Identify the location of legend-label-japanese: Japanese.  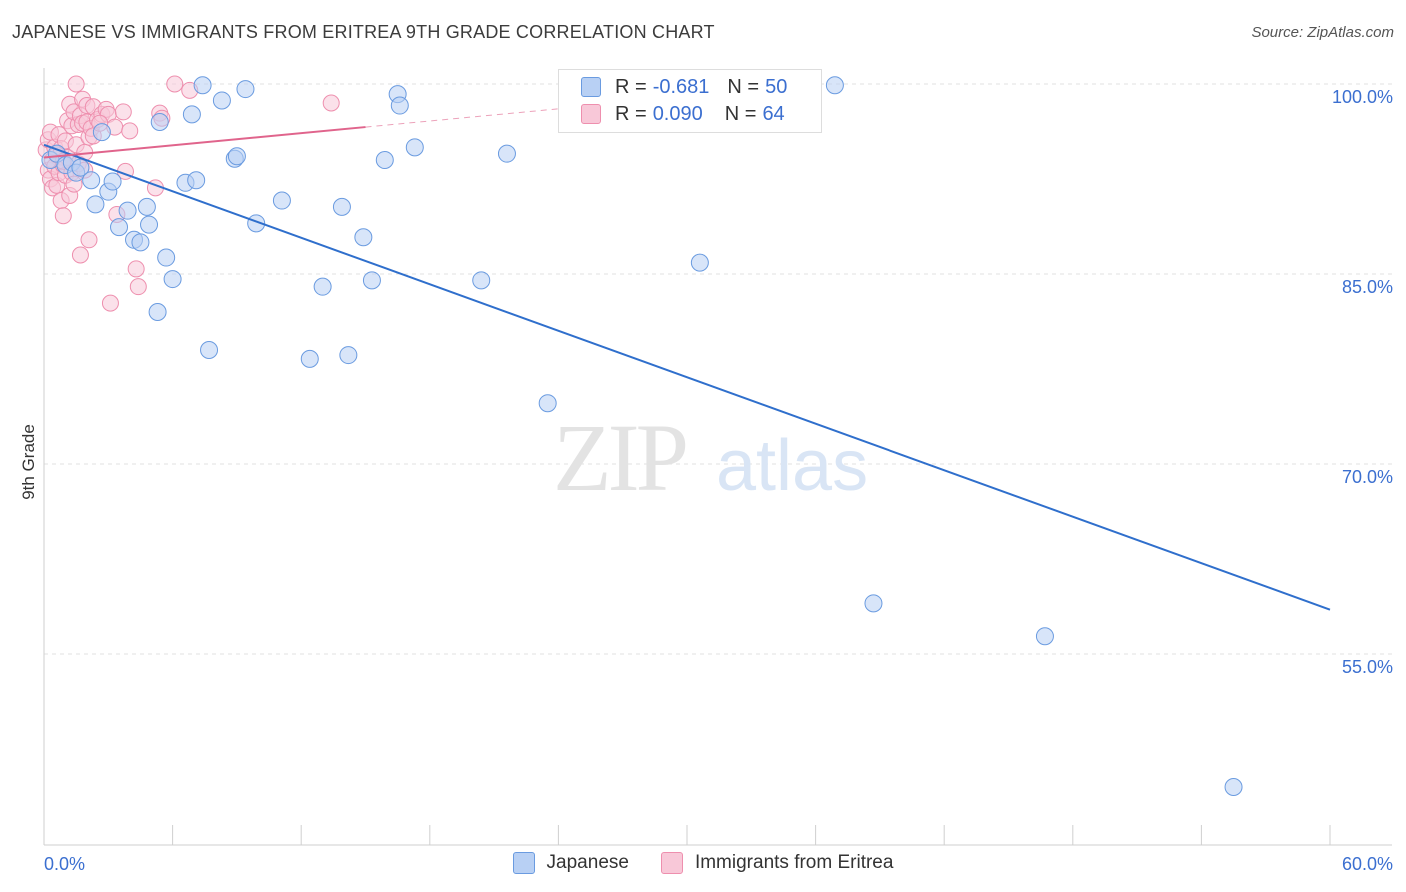
(587, 862).